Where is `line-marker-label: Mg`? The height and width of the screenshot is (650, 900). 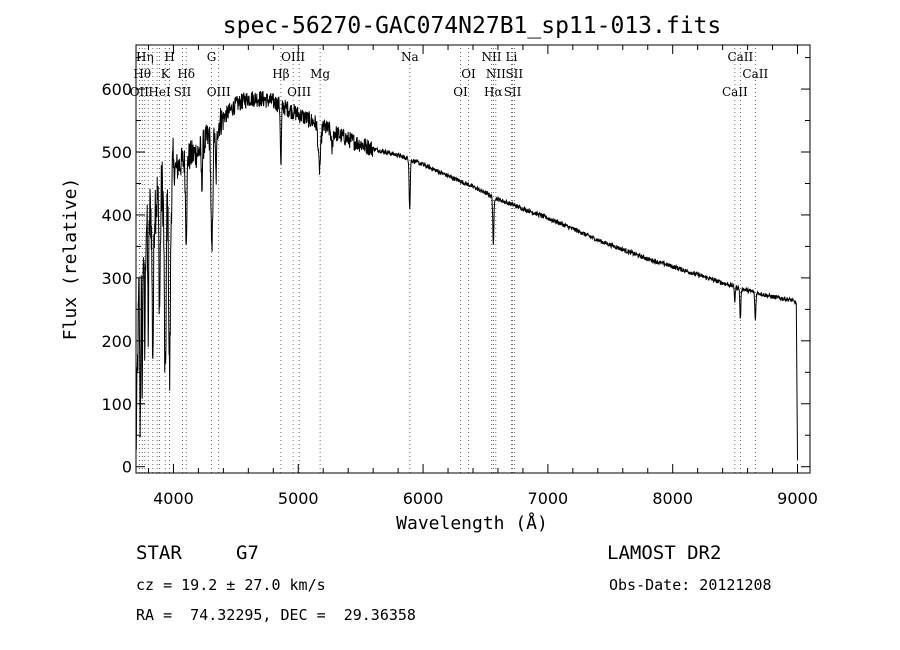 line-marker-label: Mg is located at coordinates (320, 74).